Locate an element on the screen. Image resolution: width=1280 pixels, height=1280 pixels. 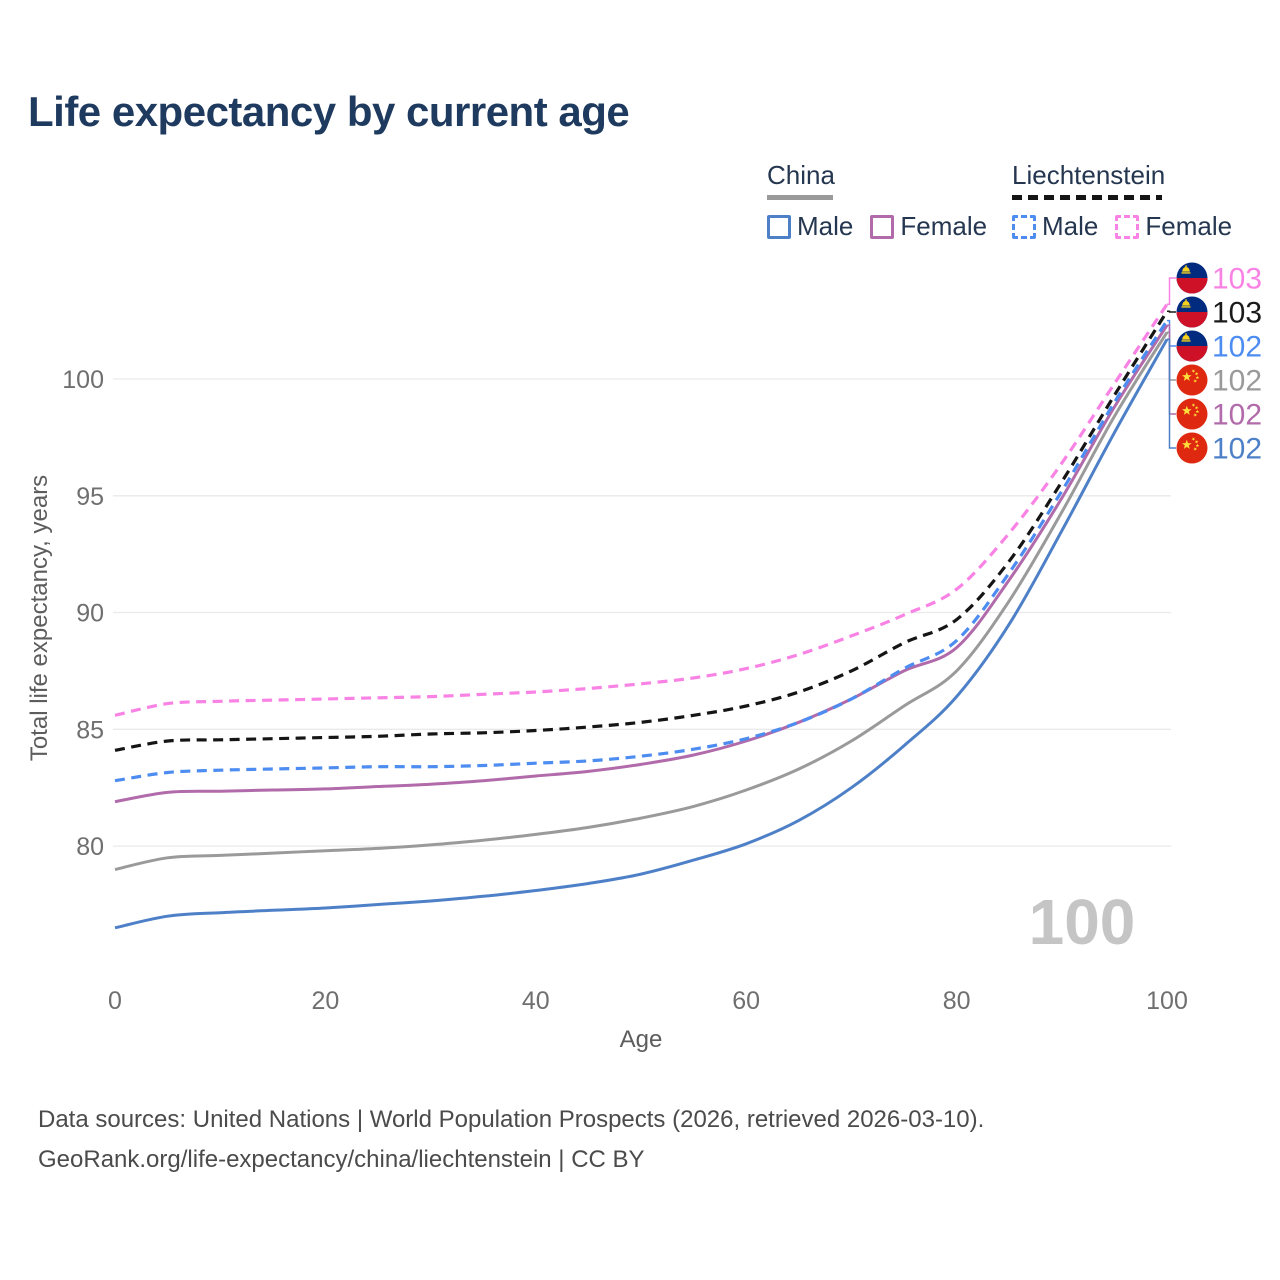
legend-label-liechtenstein-male: Male is located at coordinates (1070, 226).